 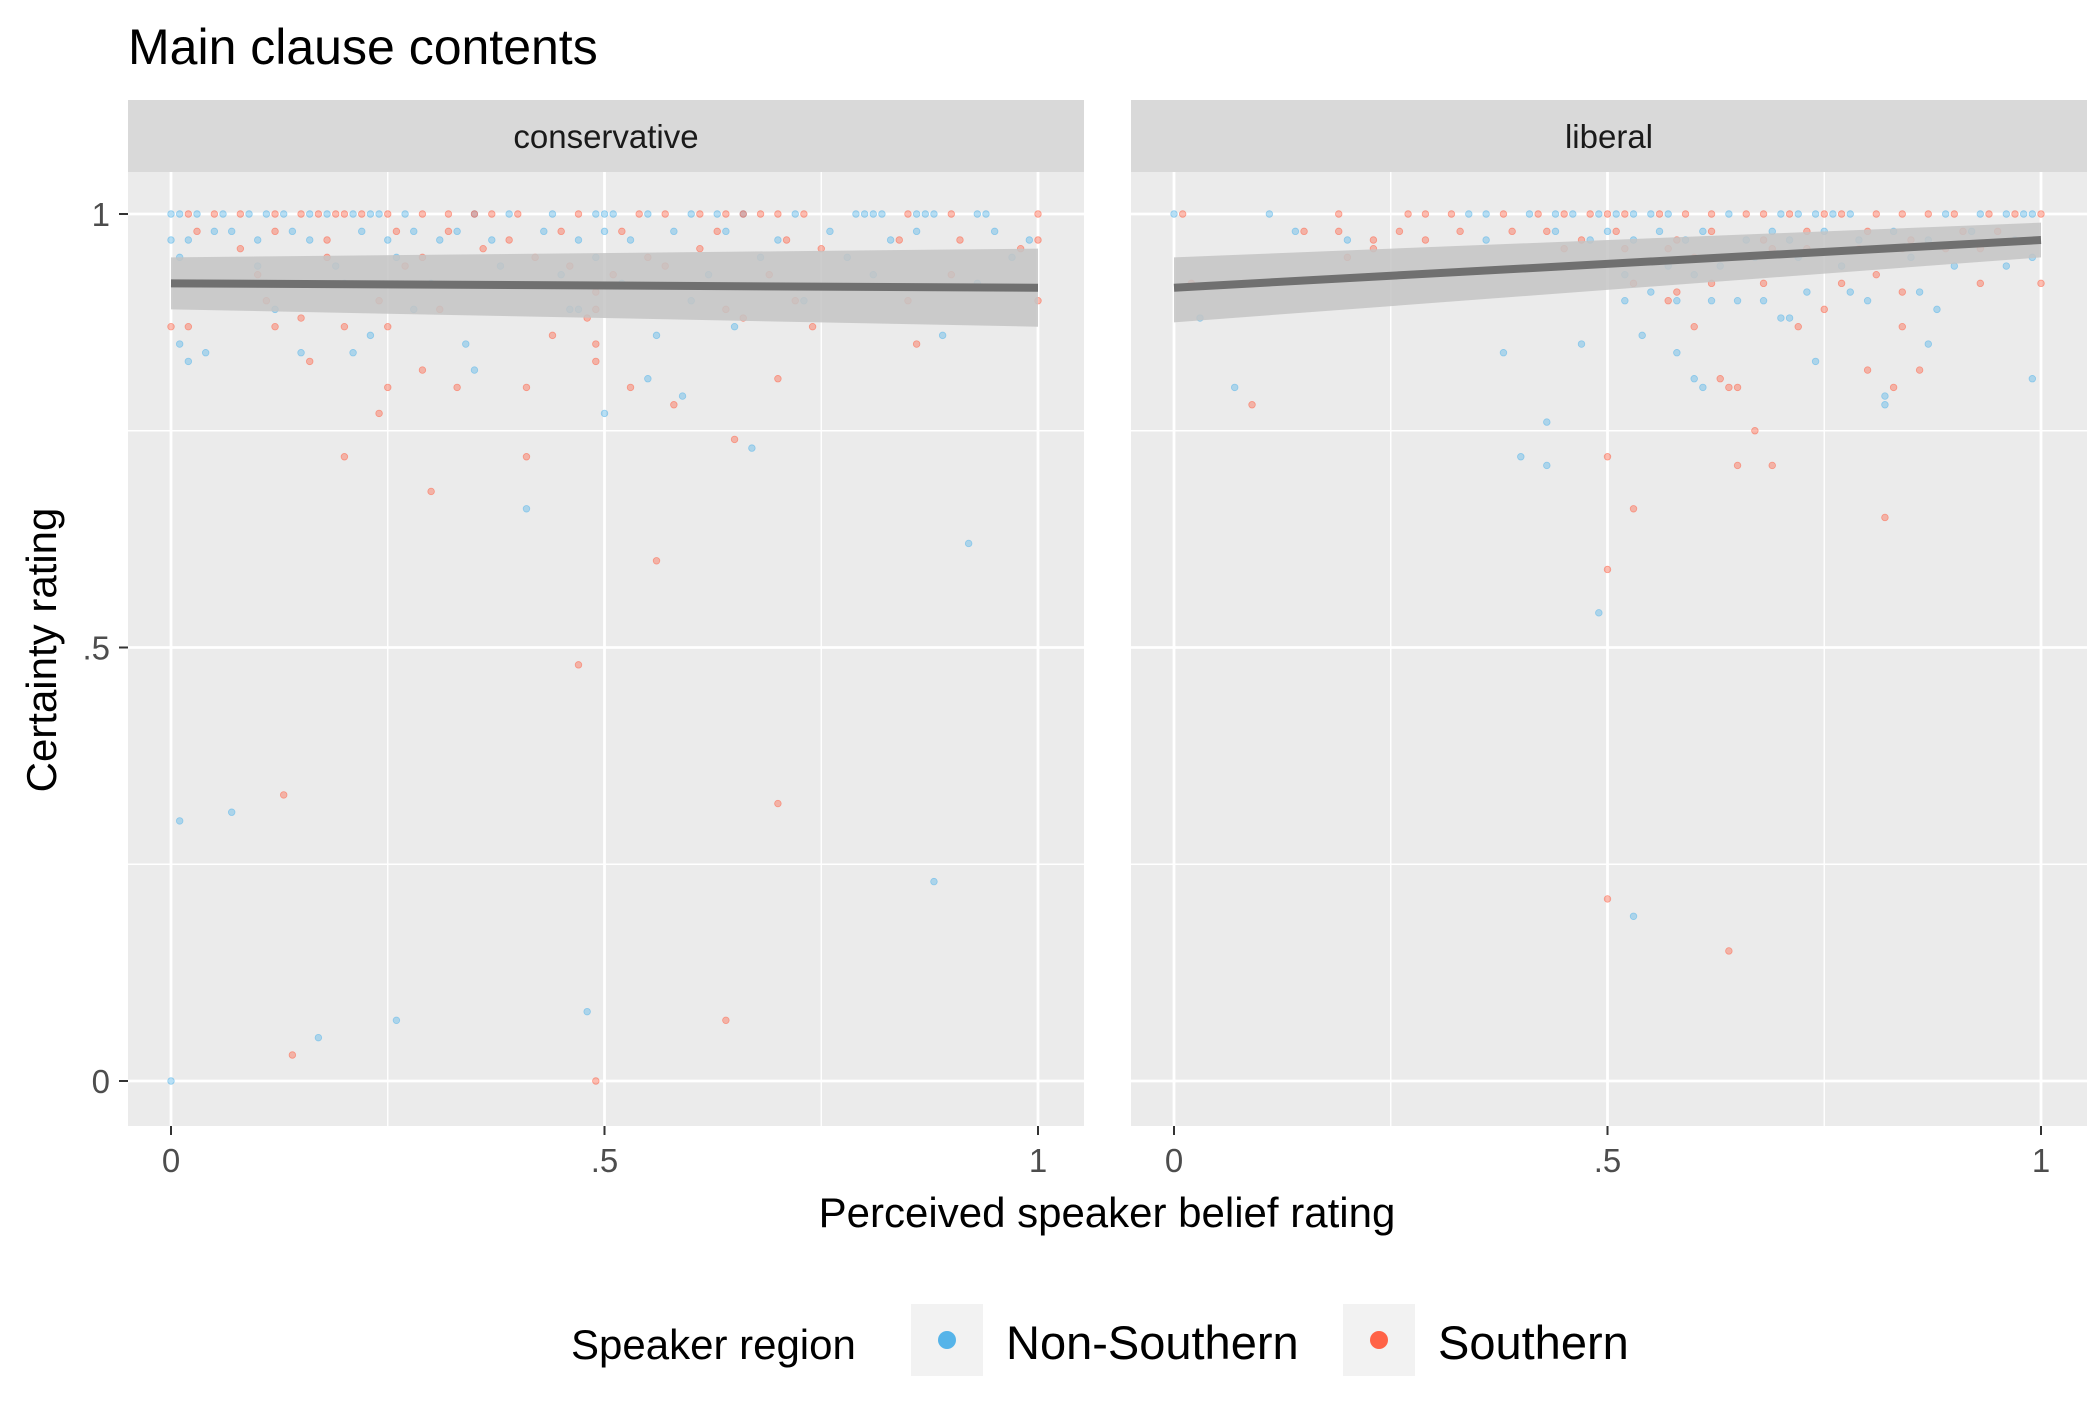 What do you see at coordinates (1100, 1340) in the screenshot?
I see `legend: Speaker region Non-Southern Southern` at bounding box center [1100, 1340].